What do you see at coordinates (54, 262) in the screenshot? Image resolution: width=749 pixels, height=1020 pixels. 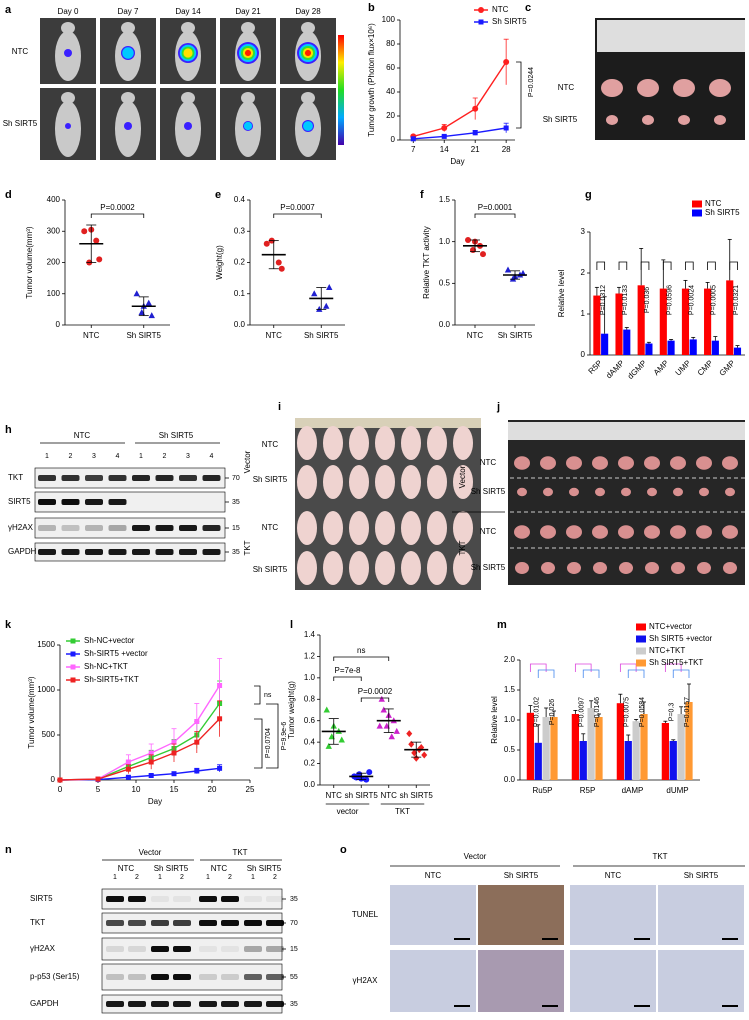 I see `y-tick-label: 200` at bounding box center [54, 262].